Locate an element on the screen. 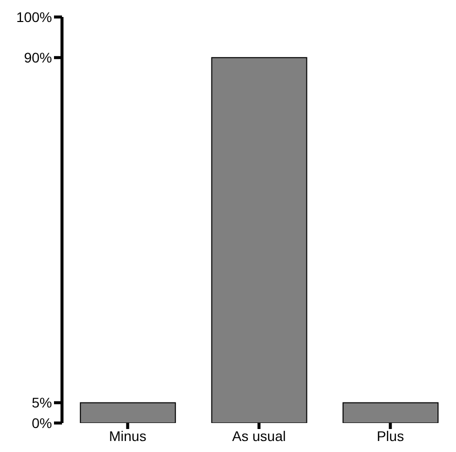 The height and width of the screenshot is (452, 456). y-tick-label: 90% is located at coordinates (38, 58).